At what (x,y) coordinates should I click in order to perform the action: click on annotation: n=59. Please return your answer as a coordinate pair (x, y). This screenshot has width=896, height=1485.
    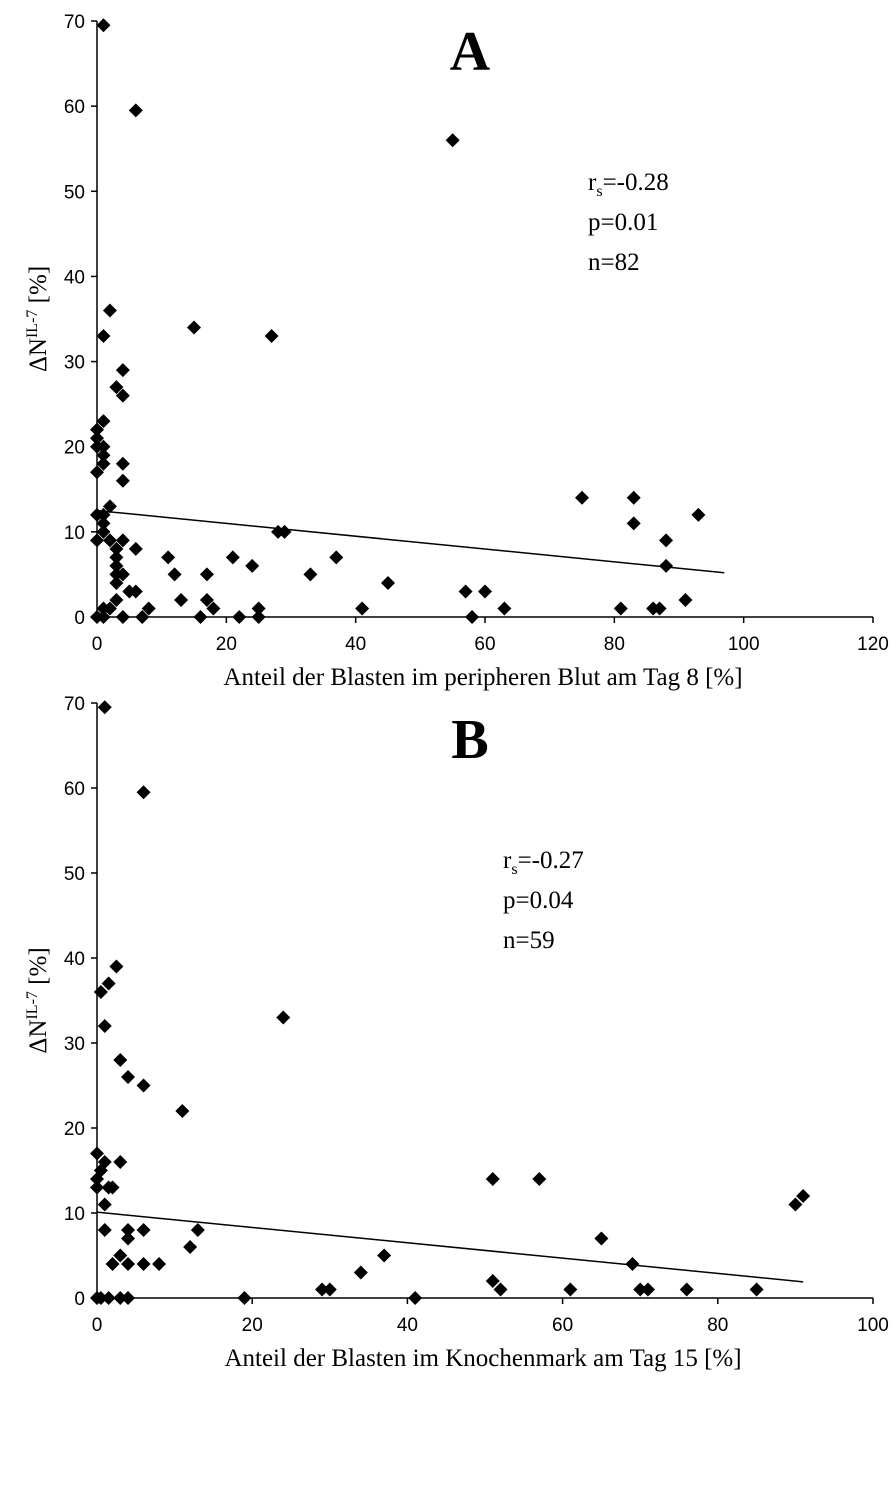
    Looking at the image, I should click on (529, 940).